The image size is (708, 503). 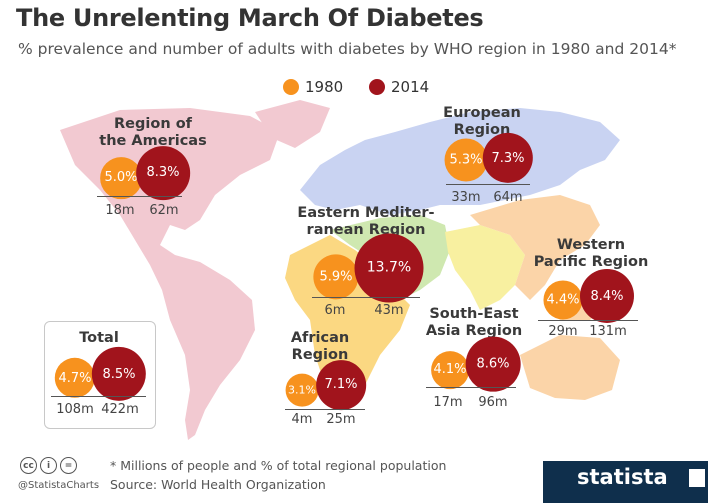 I want to click on map-se-asia, so click(x=485, y=267).